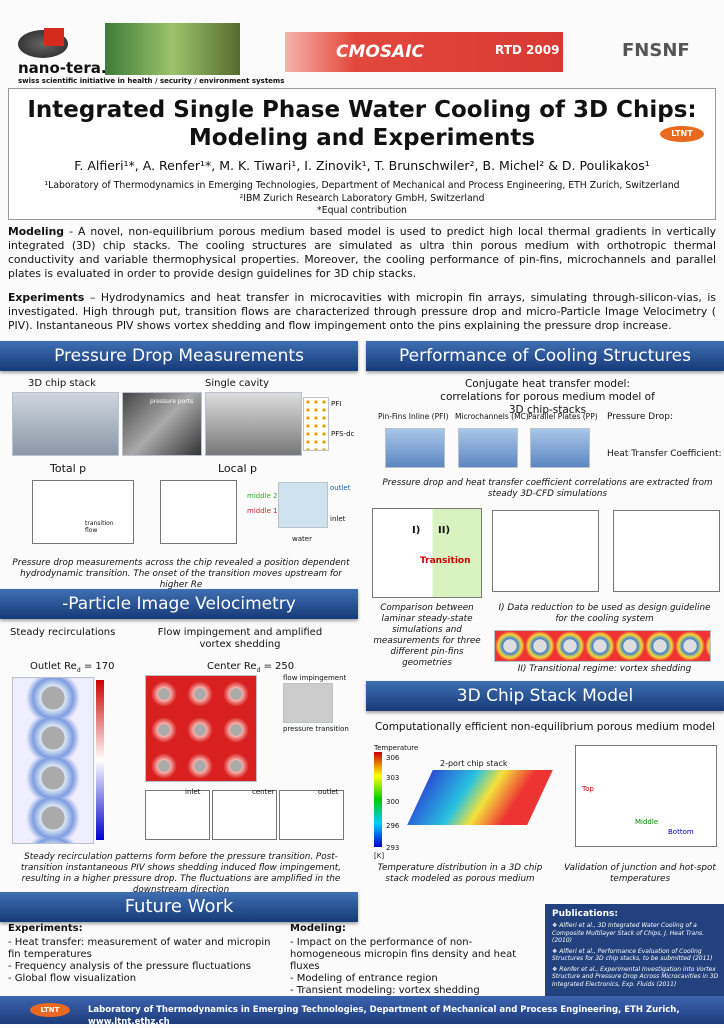 This screenshot has width=724, height=1028. I want to click on label: Single cavity, so click(237, 383).